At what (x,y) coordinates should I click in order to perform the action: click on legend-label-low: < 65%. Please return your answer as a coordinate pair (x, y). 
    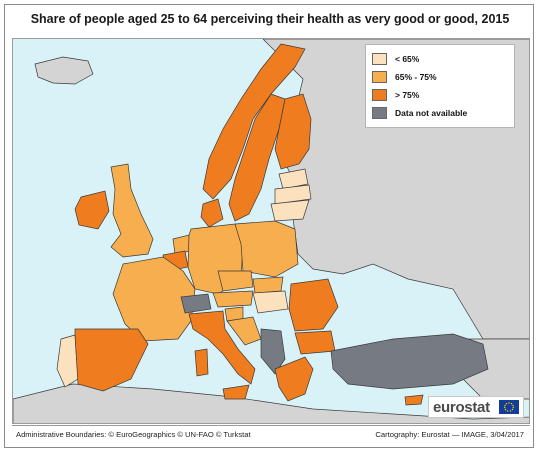
    Looking at the image, I should click on (407, 59).